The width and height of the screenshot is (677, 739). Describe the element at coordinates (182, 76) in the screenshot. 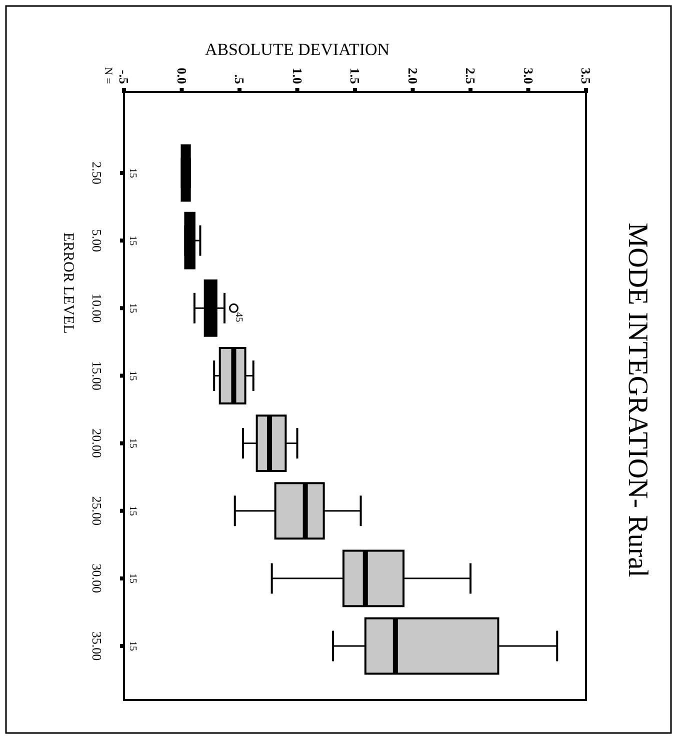

I see `x-tick-label: 0.0` at that location.